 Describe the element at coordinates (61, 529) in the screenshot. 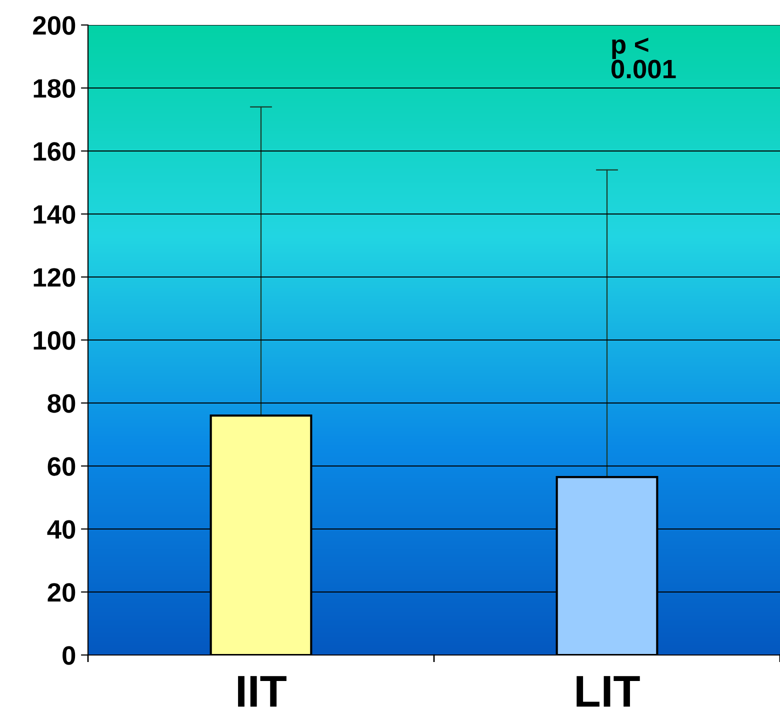

I see `y-tick-label: 40` at that location.